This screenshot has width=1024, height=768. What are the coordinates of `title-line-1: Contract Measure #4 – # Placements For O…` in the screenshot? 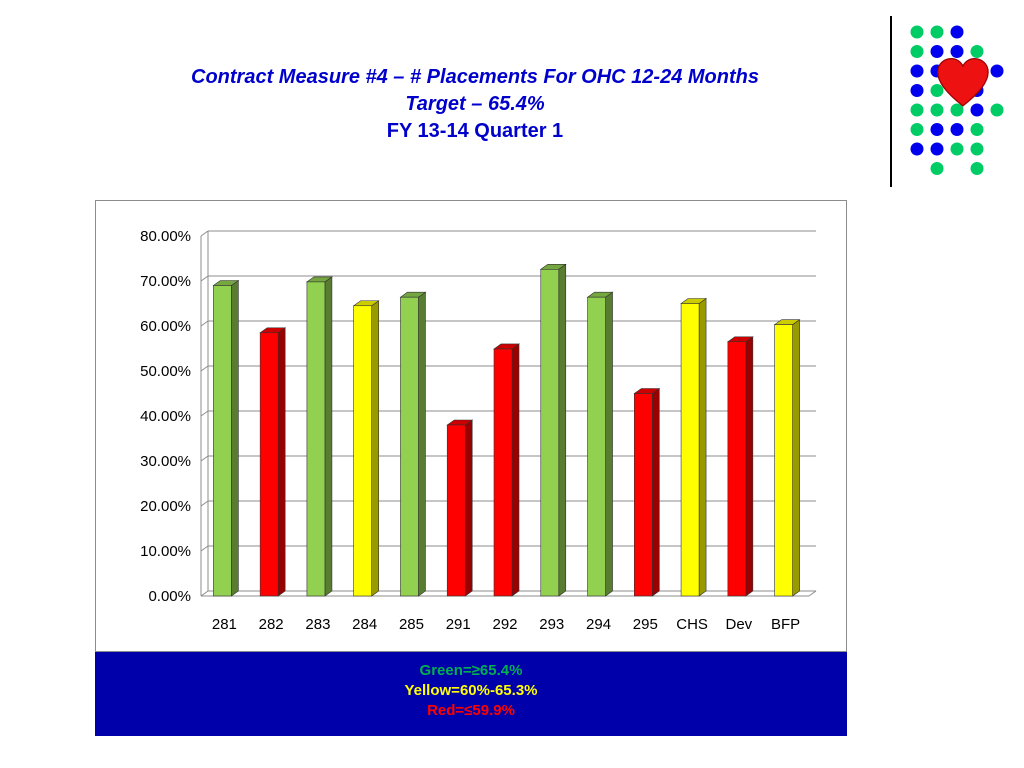 It's located at (475, 77).